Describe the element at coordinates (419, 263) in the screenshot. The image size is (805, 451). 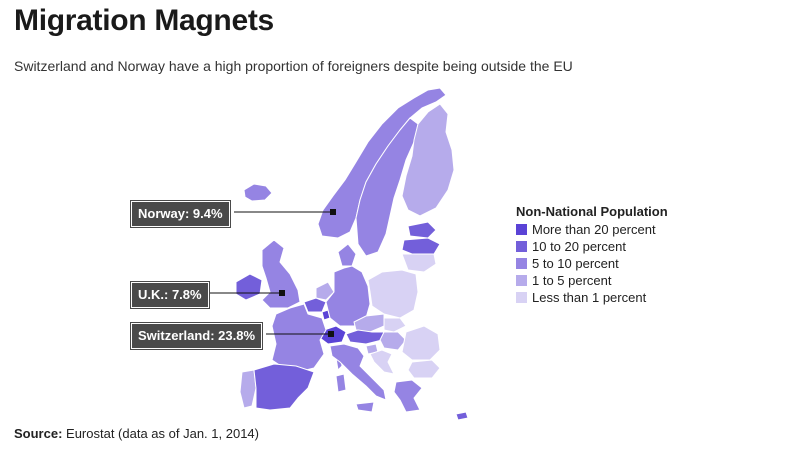
I see `country-lithuania` at that location.